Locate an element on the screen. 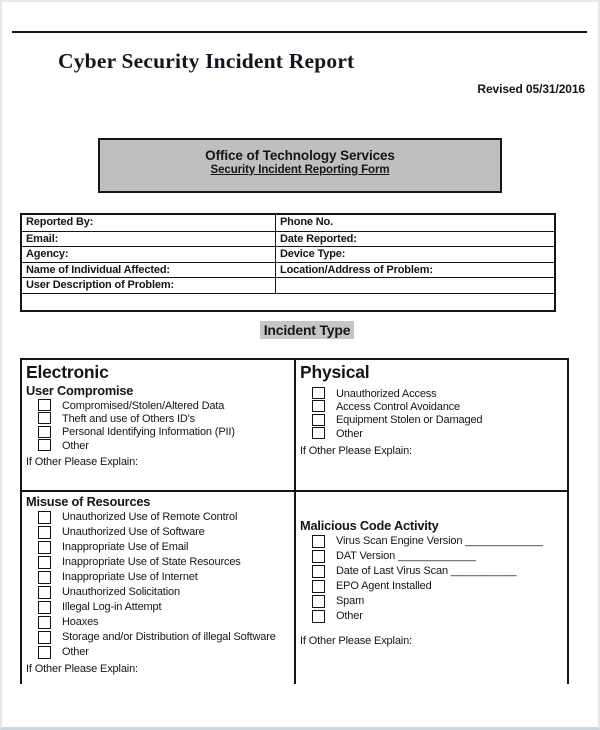 The image size is (600, 730). checkbox-label: Unauthorized Use of Remote Control is located at coordinates (150, 516).